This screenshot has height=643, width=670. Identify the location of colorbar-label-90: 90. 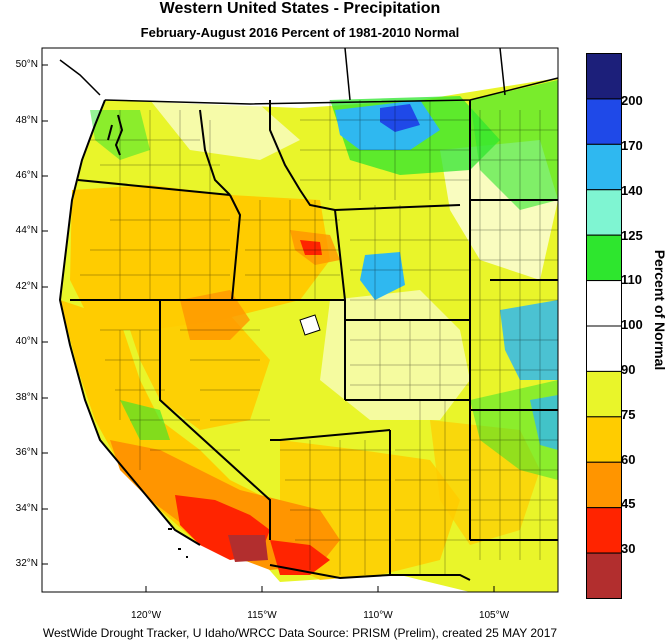
(628, 369).